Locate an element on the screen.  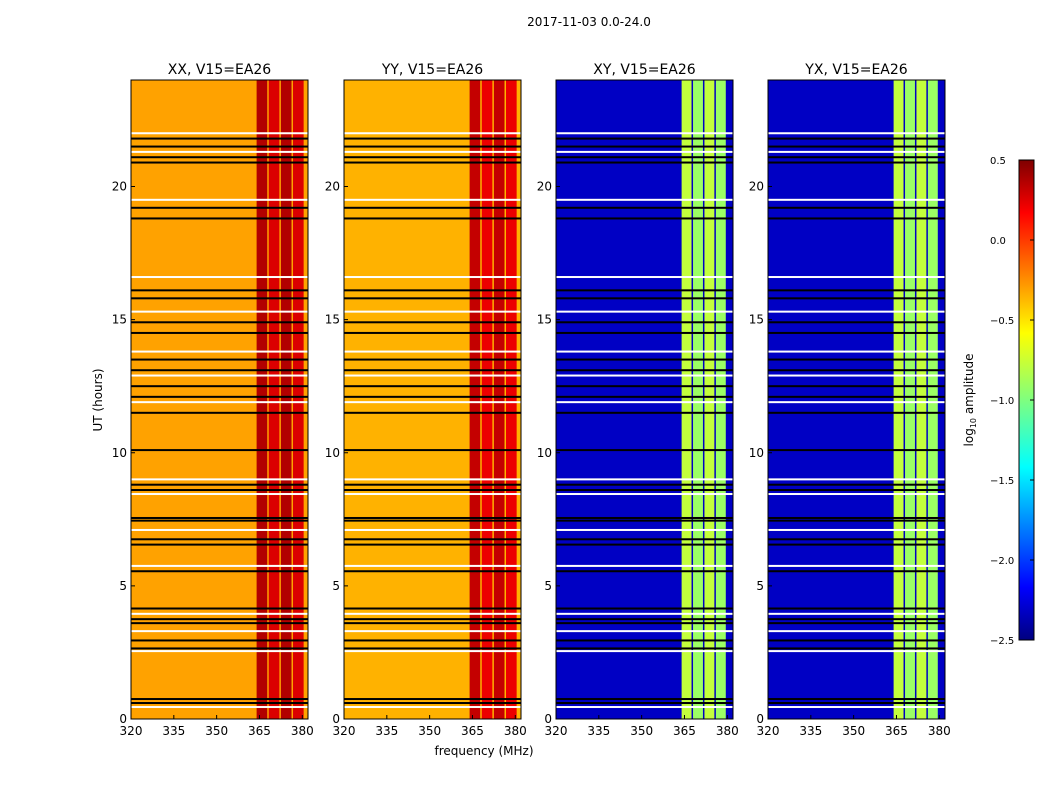
y-axis-label: UT (hours) is located at coordinates (98, 399).